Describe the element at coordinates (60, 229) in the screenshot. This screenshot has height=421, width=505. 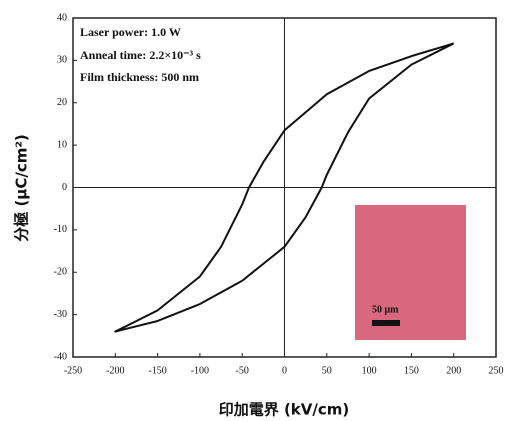
I see `y-tick-label: -10` at that location.